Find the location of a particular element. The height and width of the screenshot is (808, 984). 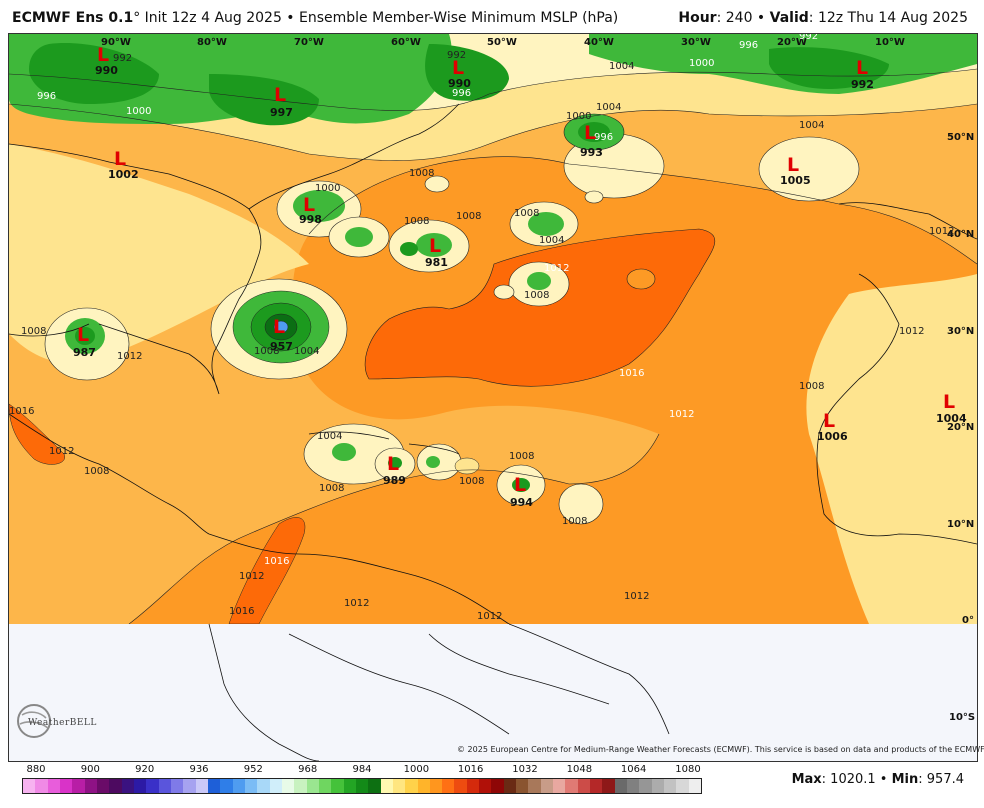

isobar-label-1012-s: 1012 is located at coordinates (636, 596).